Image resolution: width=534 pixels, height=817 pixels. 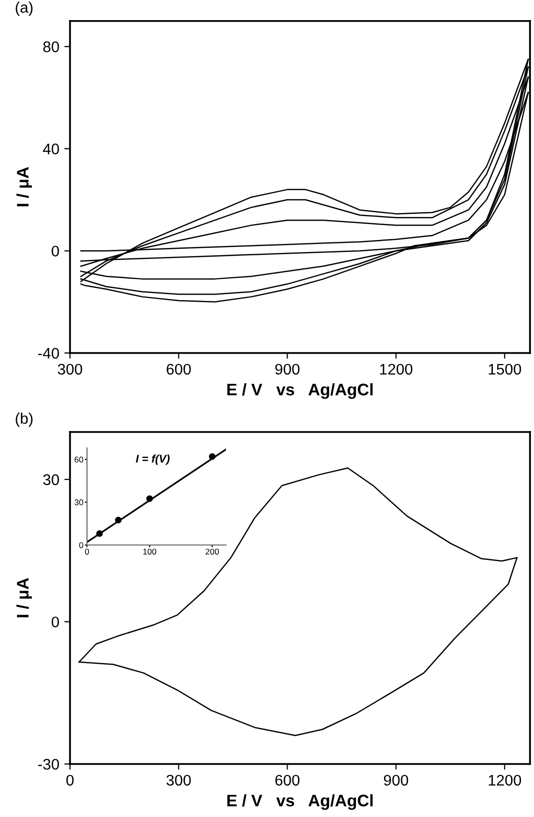 What do you see at coordinates (24, 9) in the screenshot?
I see `chart-title: (a)` at bounding box center [24, 9].